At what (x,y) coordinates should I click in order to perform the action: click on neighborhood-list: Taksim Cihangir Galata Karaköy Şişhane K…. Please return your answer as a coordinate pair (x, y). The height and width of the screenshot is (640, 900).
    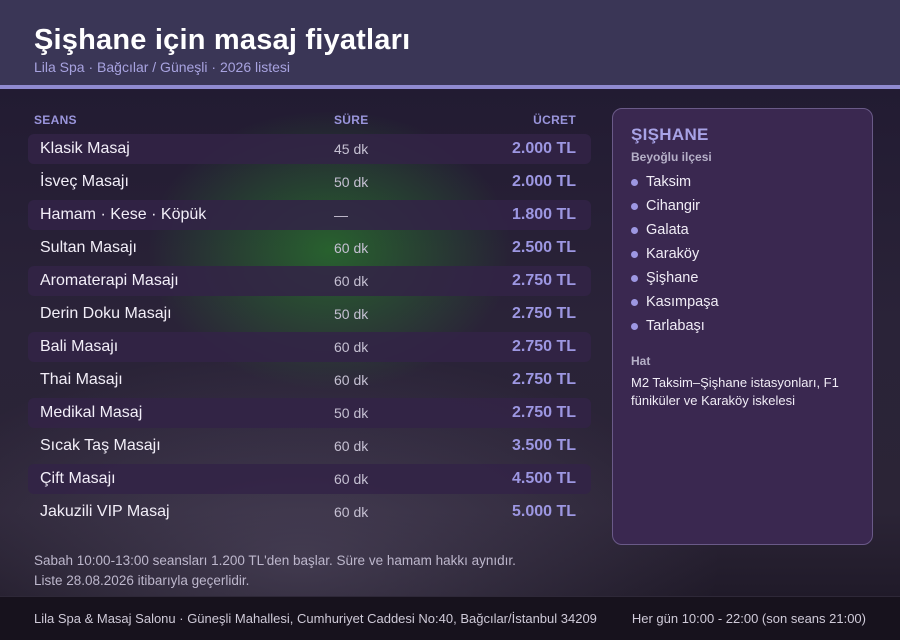
    Looking at the image, I should click on (742, 254).